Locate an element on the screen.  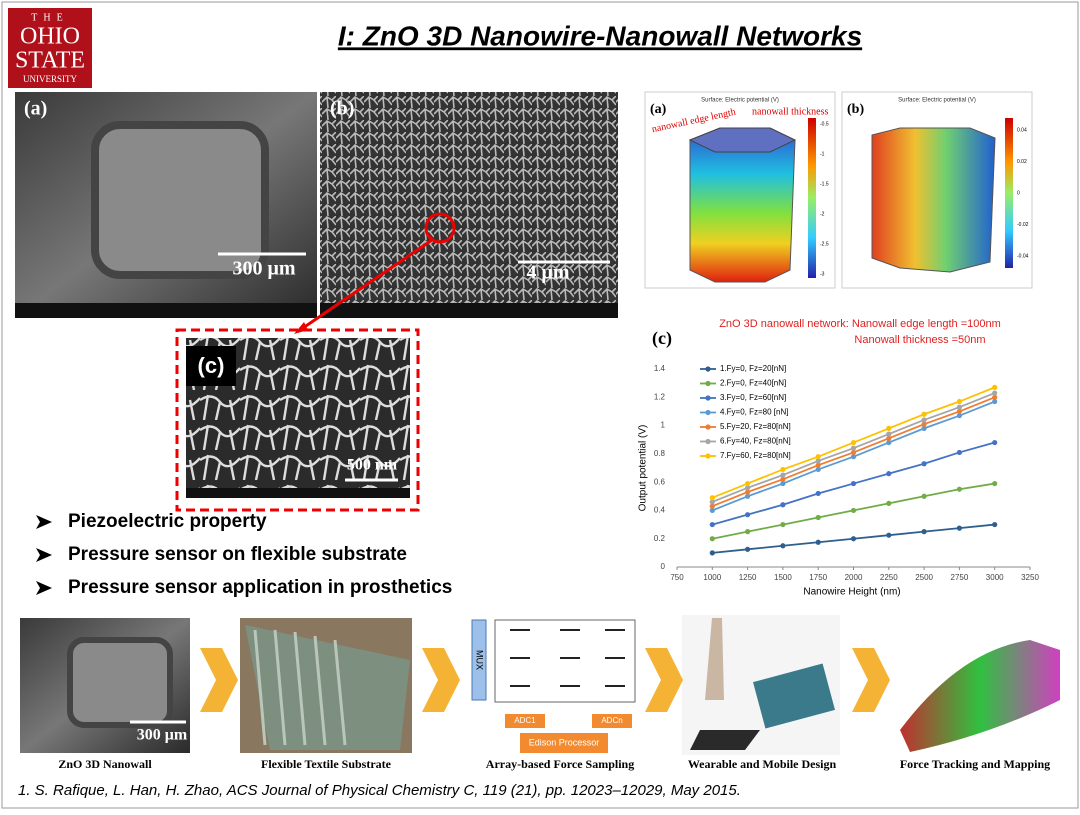
processor-label: Edison Processor is located at coordinates (564, 742).